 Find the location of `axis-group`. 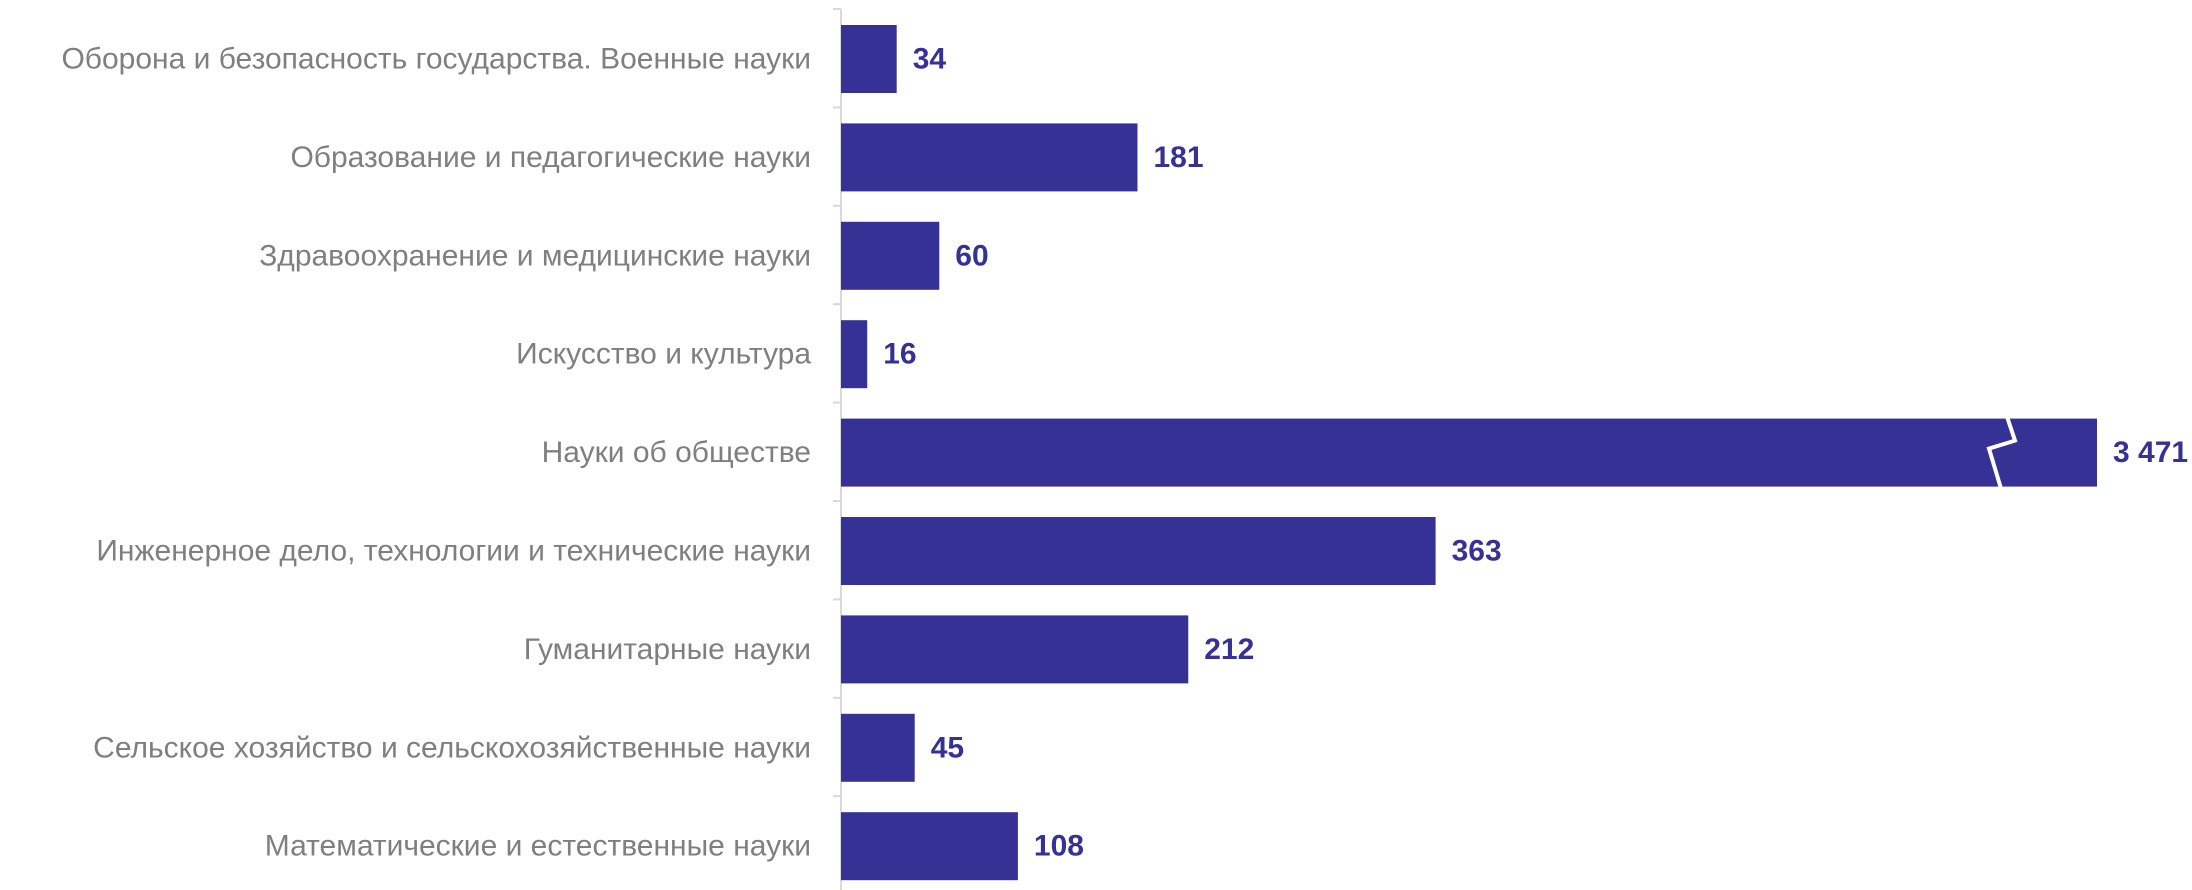

axis-group is located at coordinates (837, 449).